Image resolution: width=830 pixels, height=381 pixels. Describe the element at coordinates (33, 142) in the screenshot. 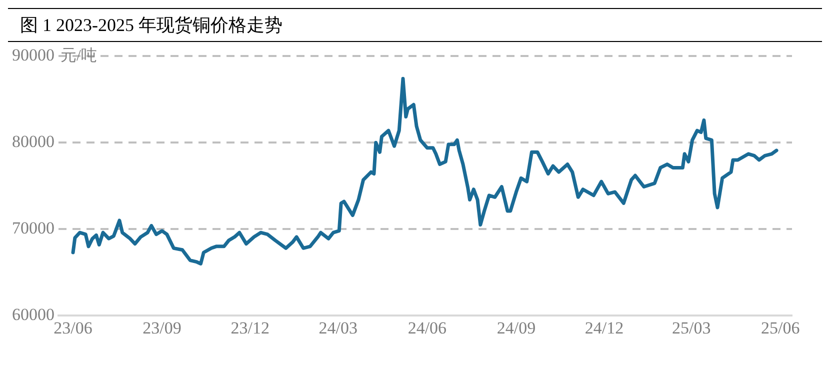

I see `y-tick-label: 80000` at that location.